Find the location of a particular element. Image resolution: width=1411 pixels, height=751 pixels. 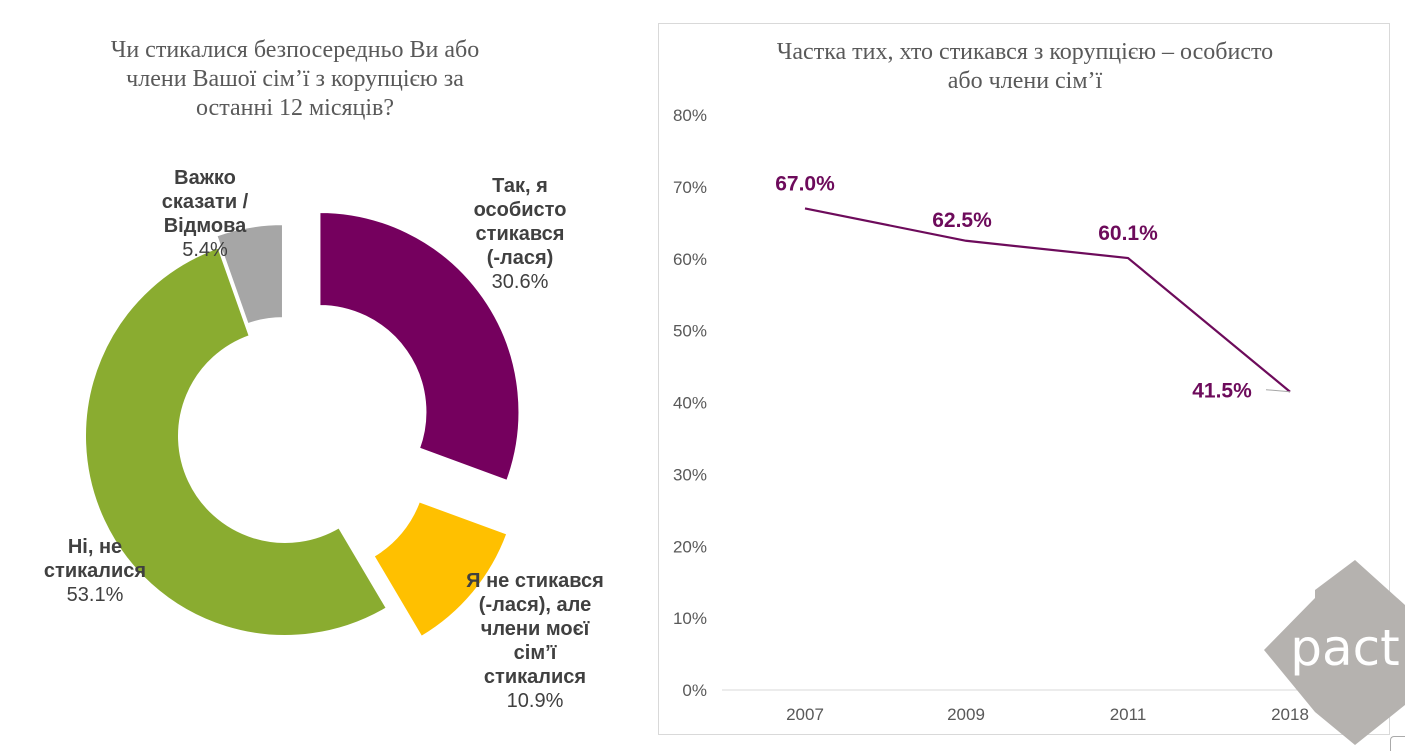

data-label: 41.5% is located at coordinates (1222, 391).